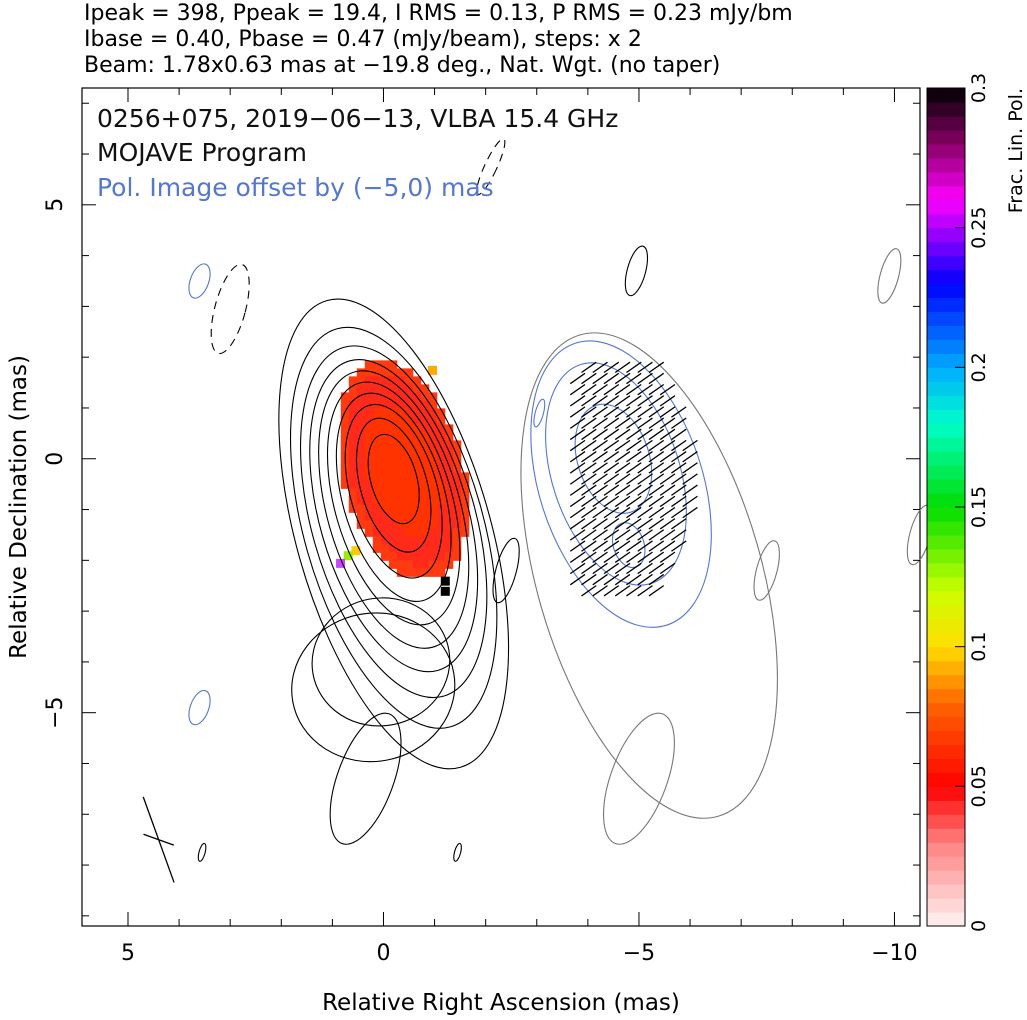 The height and width of the screenshot is (1020, 1027). What do you see at coordinates (979, 228) in the screenshot?
I see `colorbar-tick-label: 0.25` at bounding box center [979, 228].